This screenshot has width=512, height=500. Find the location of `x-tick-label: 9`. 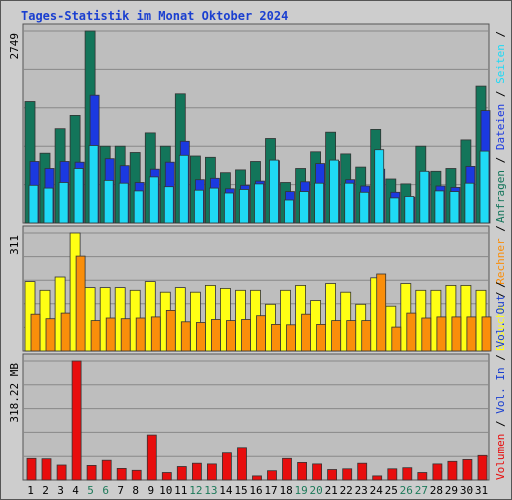

x-tick-label: 9 is located at coordinates (150, 490).